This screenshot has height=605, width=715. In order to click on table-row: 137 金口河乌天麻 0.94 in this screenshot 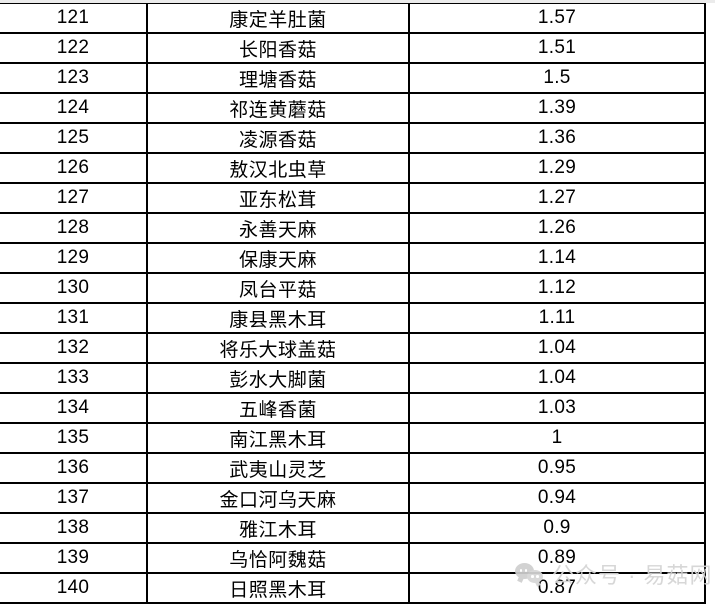, I will do `click(353, 497)`.